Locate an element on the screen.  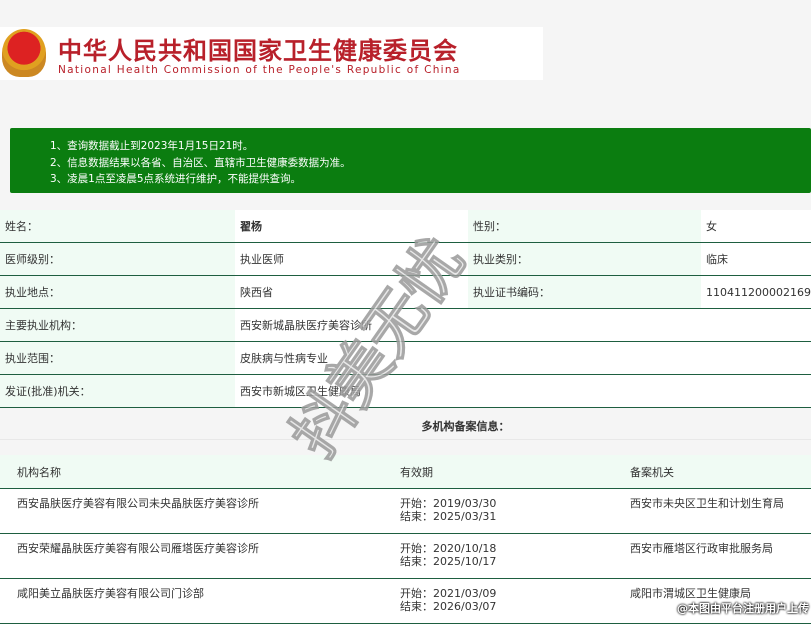
notice-line: 1、查询数据截止到2023年1月15日21时。 is located at coordinates (152, 146).